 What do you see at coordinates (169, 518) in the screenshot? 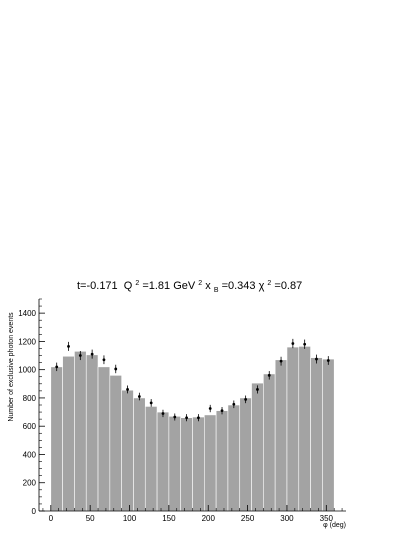
I see `x-tick-label: 150` at bounding box center [169, 518].